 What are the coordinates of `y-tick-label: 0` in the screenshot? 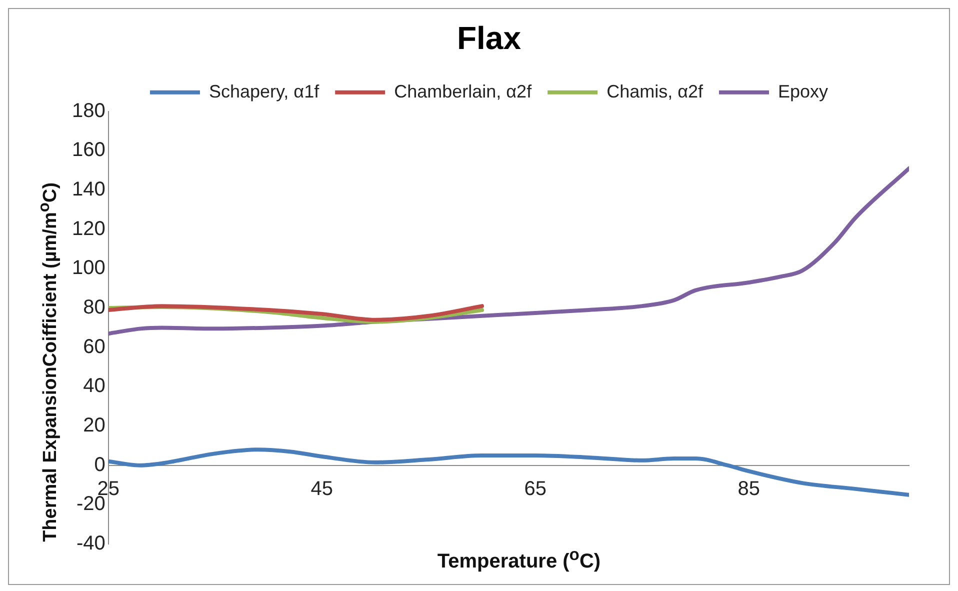 It's located at (100, 465).